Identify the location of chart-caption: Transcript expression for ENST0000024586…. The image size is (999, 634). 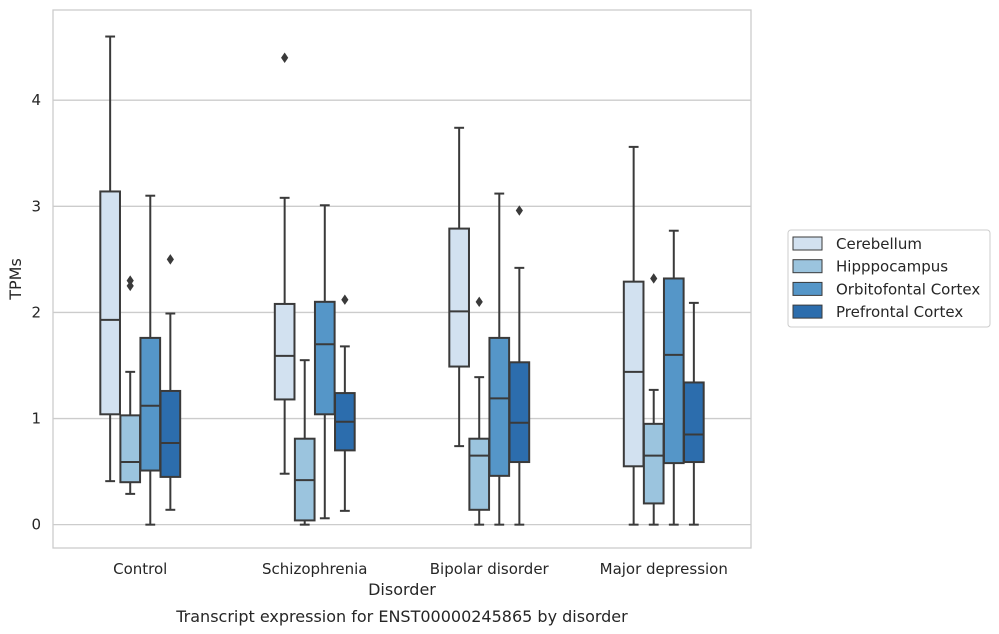
(401, 616).